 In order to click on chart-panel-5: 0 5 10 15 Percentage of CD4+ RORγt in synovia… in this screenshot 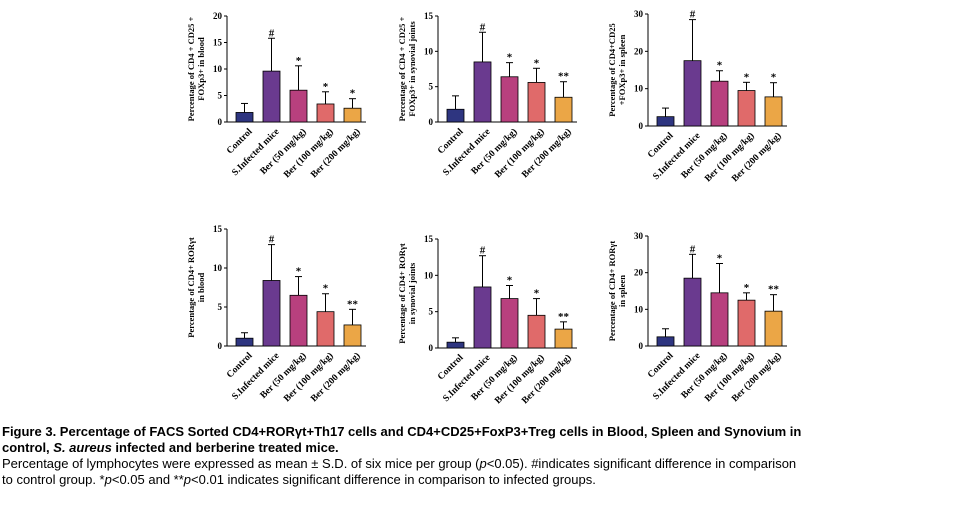, I will do `click(487, 320)`.